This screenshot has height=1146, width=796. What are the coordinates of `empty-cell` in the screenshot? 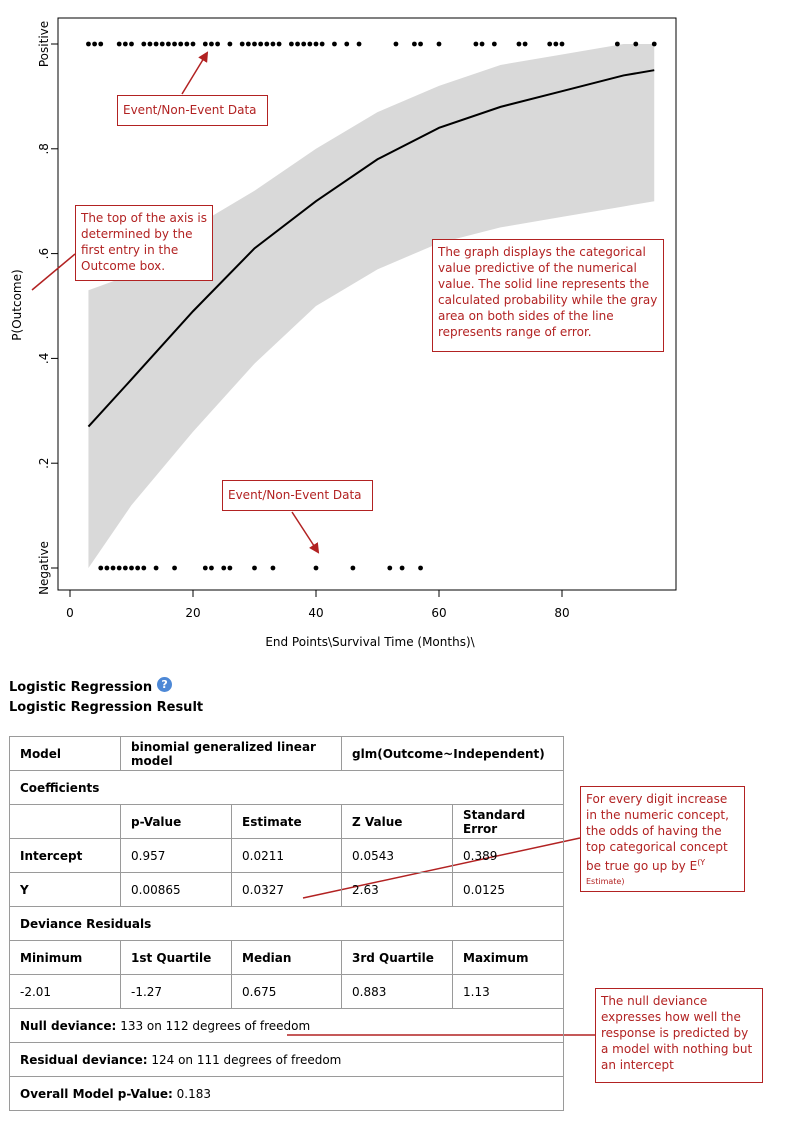 It's located at (65, 821).